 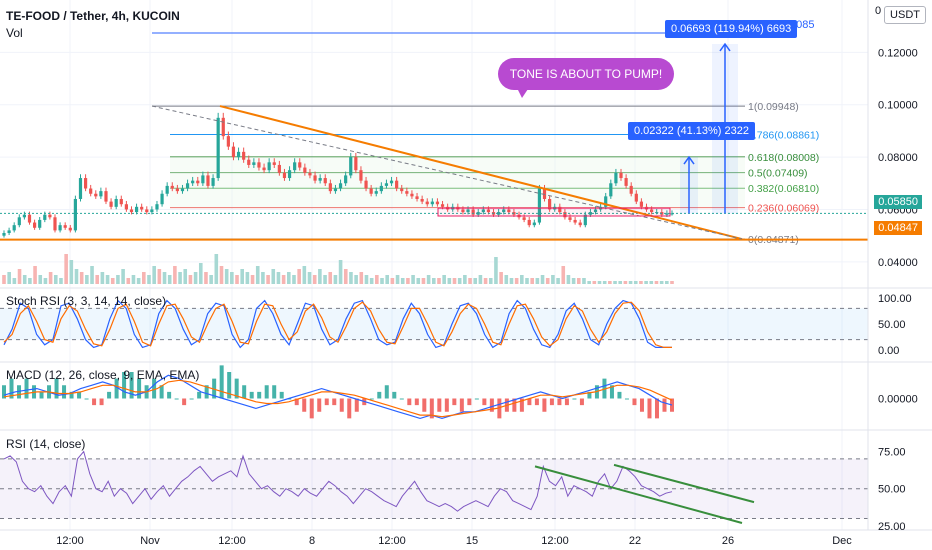 I want to click on y-tick-label: 50.00, so click(x=892, y=490).